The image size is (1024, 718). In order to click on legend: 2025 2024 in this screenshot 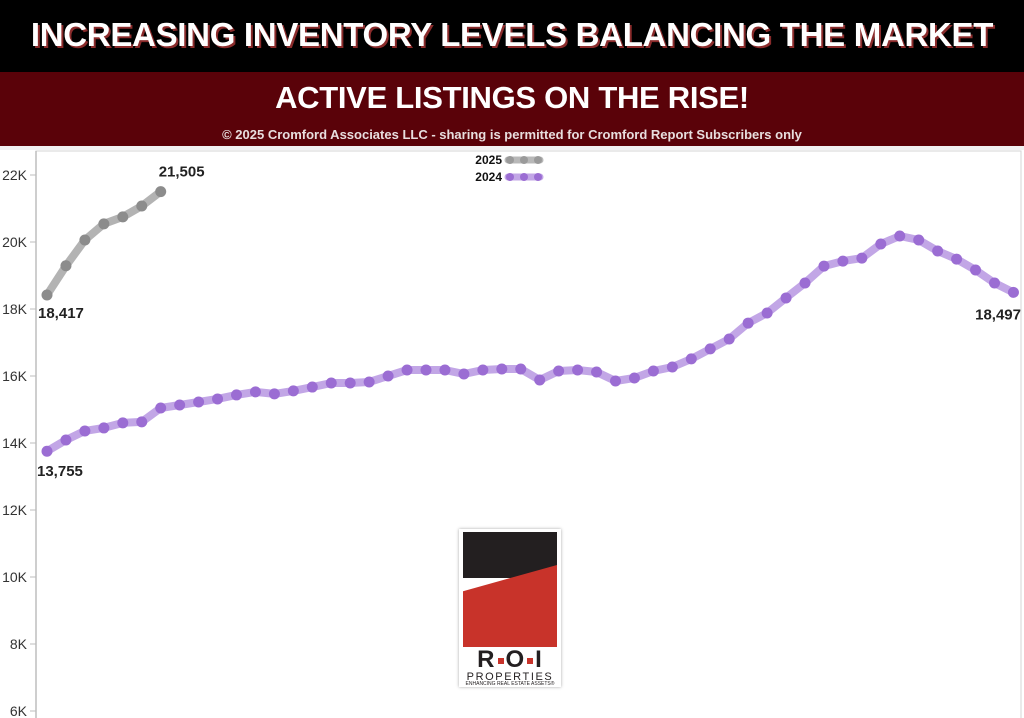, I will do `click(509, 168)`.